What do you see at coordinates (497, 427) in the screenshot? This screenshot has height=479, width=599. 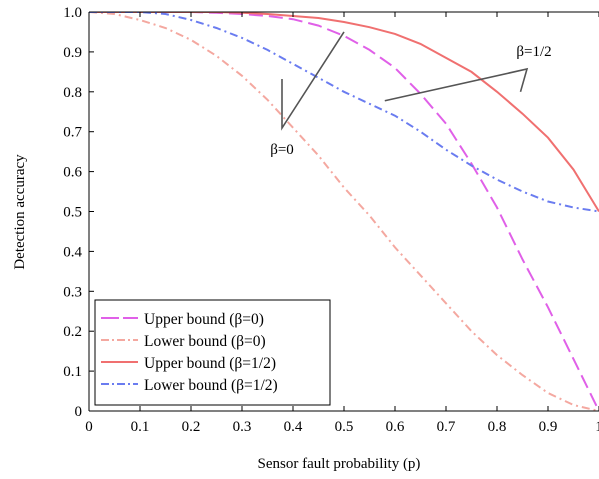 I see `x-tick-label-8: 0.8` at bounding box center [497, 427].